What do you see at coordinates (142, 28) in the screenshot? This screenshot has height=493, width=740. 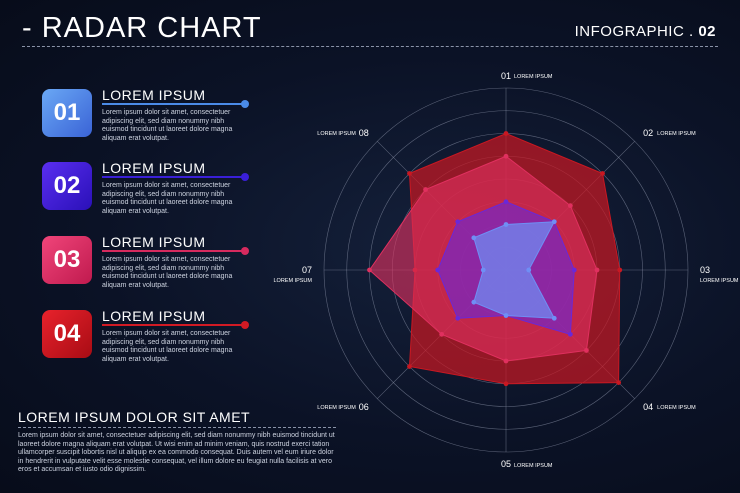 I see `page-title: - RADAR CHART` at bounding box center [142, 28].